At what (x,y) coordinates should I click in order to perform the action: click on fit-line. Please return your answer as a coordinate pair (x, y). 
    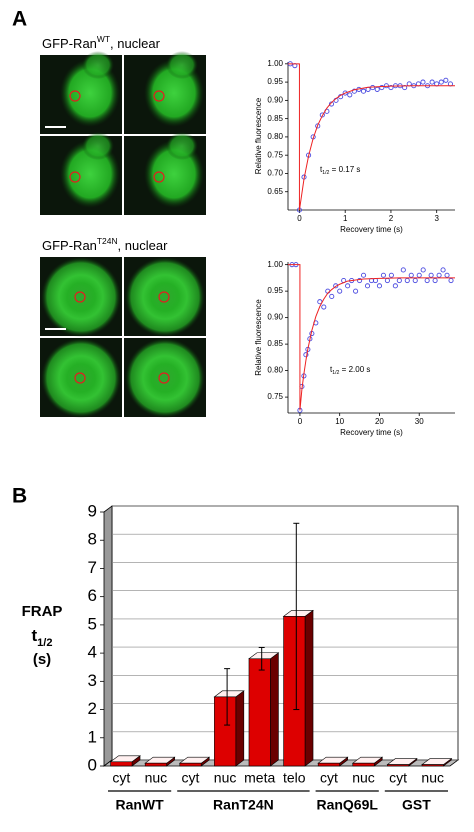
    Looking at the image, I should click on (371, 337).